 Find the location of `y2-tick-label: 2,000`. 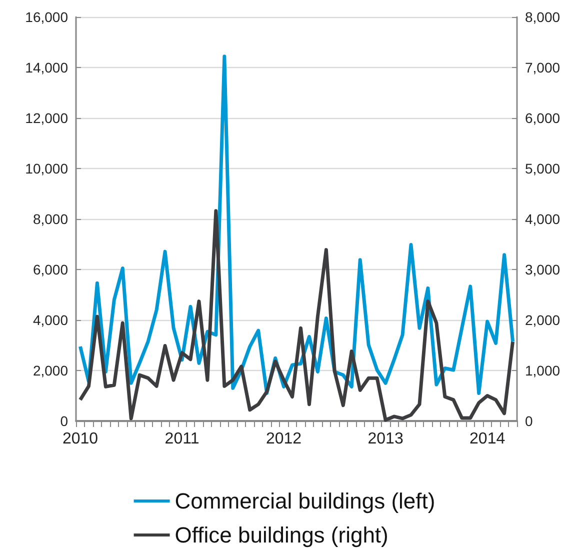

y2-tick-label: 2,000 is located at coordinates (542, 320).